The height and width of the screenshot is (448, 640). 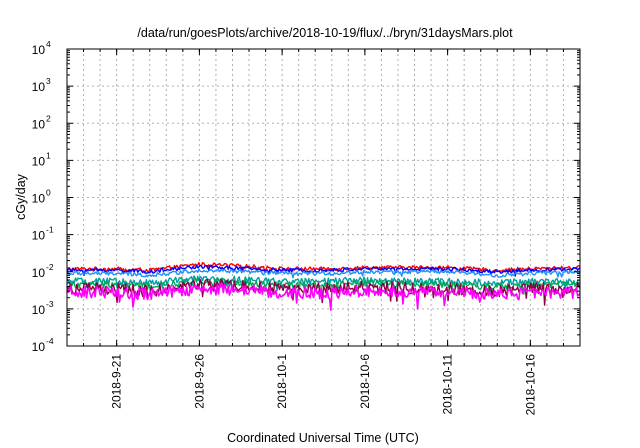 What do you see at coordinates (50, 304) in the screenshot?
I see `y-tick-exponent: -3` at bounding box center [50, 304].